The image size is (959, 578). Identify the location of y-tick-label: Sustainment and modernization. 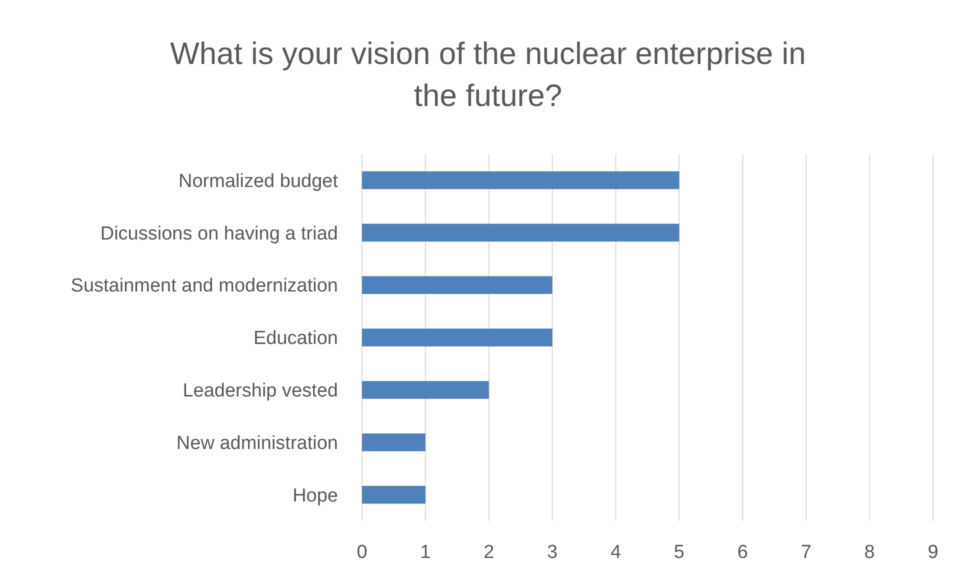
(204, 286).